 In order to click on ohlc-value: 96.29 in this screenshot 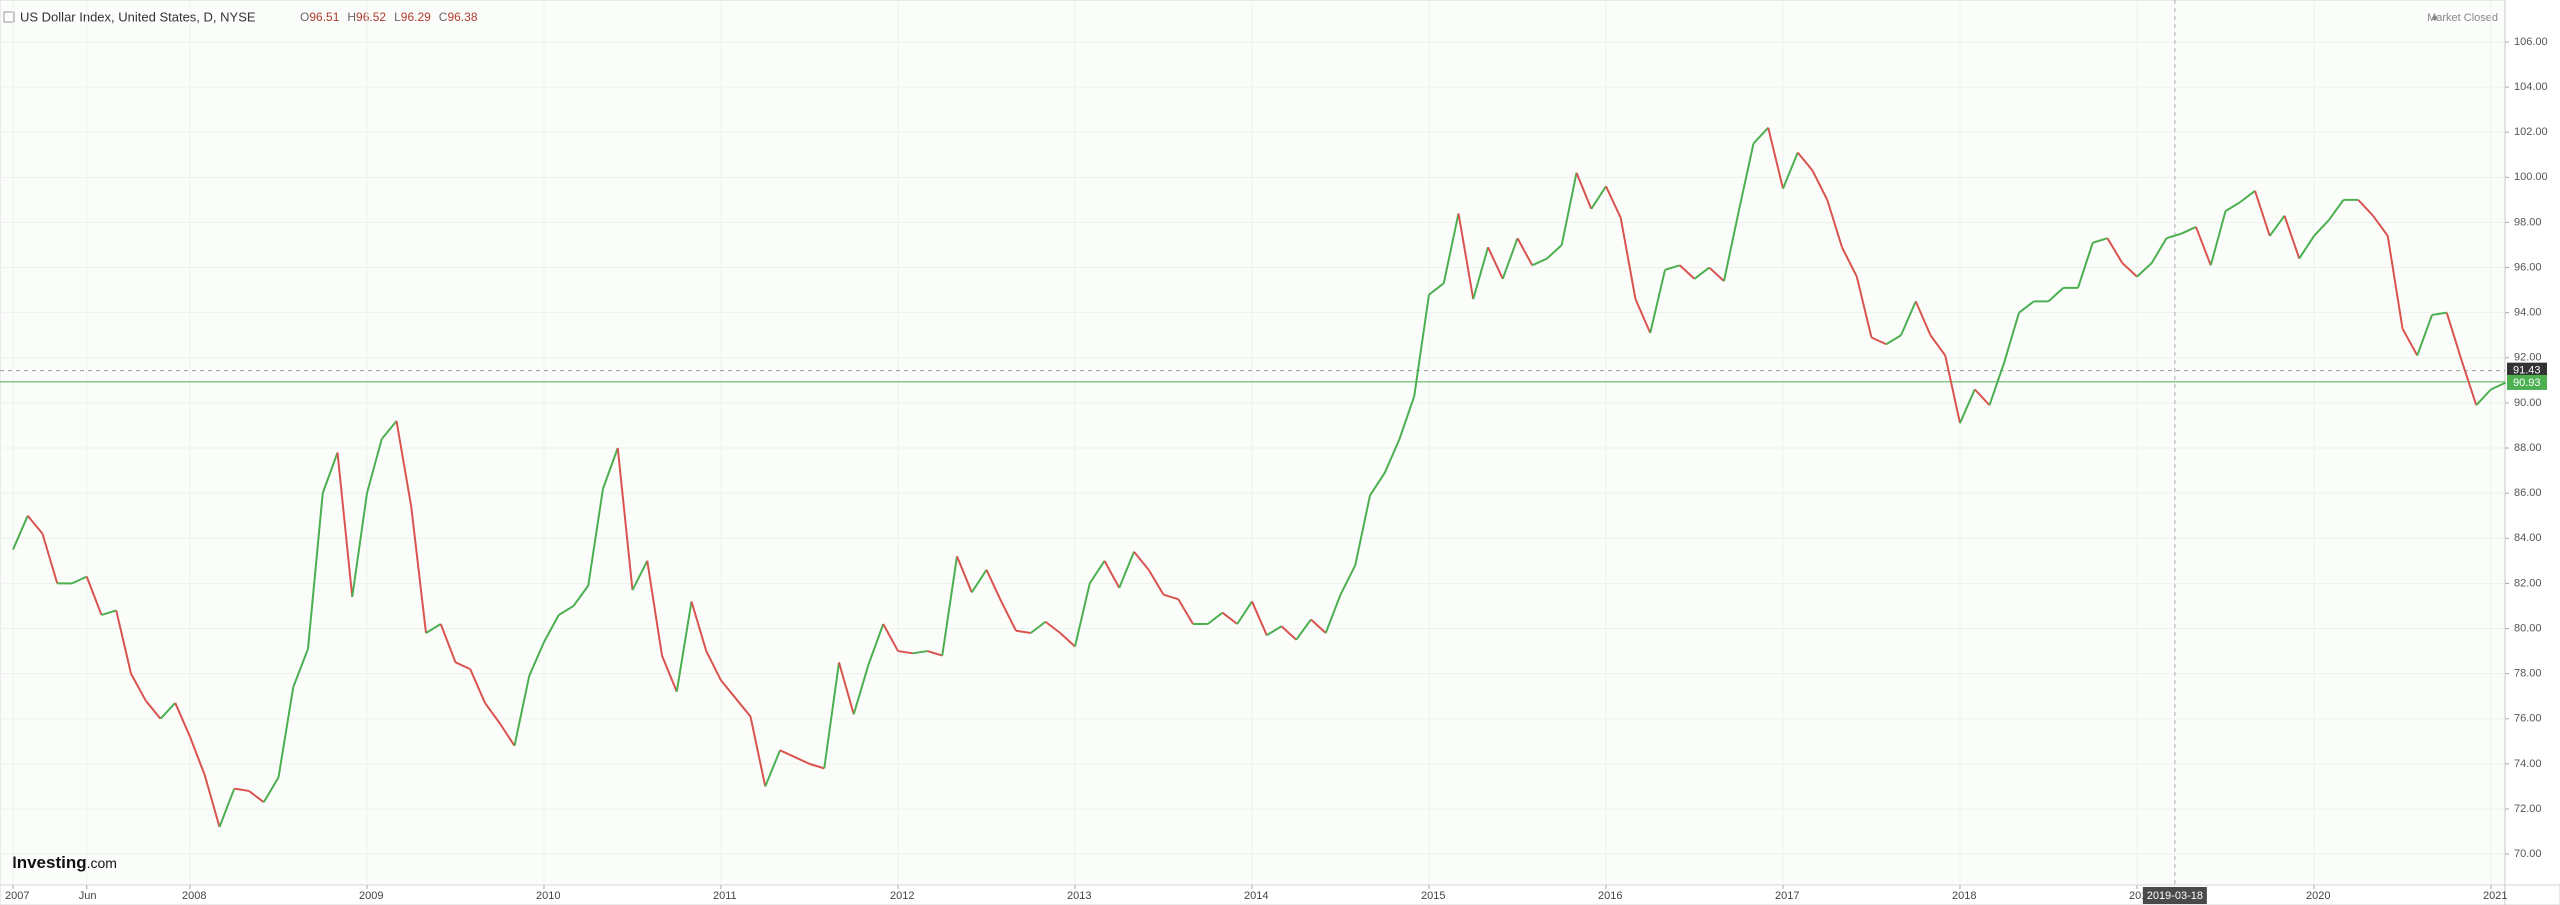, I will do `click(416, 17)`.